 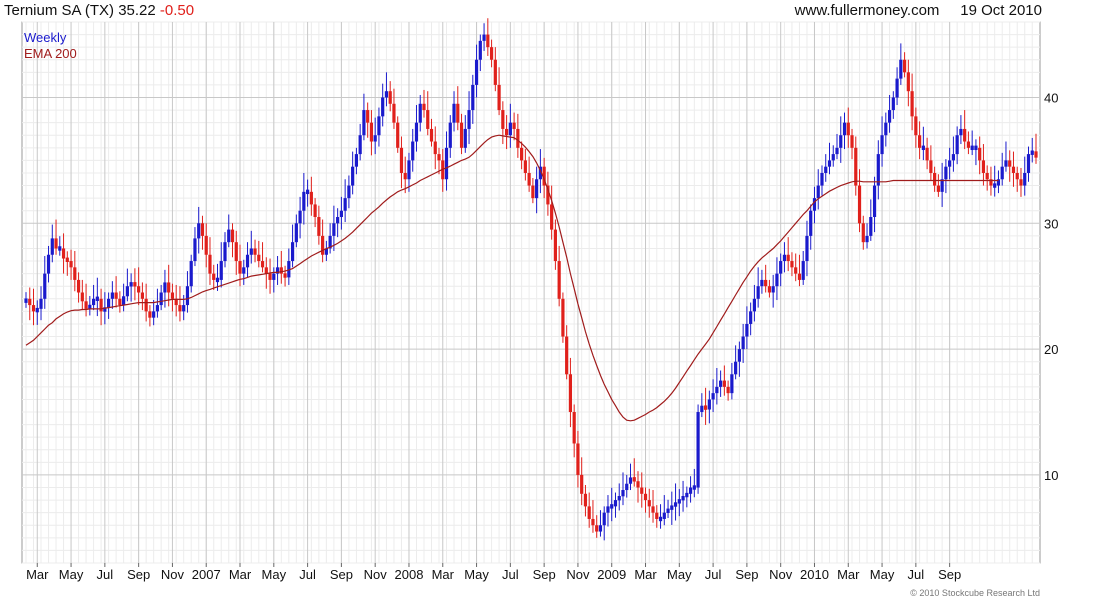 What do you see at coordinates (814, 574) in the screenshot?
I see `x-tick-label: 2010` at bounding box center [814, 574].